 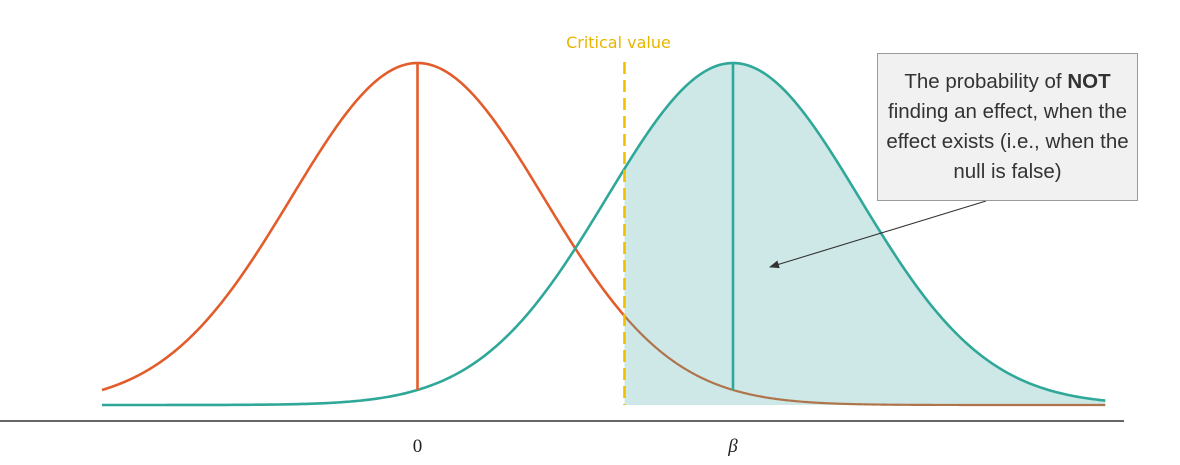 What do you see at coordinates (418, 446) in the screenshot?
I see `tick-label-zero: 0` at bounding box center [418, 446].